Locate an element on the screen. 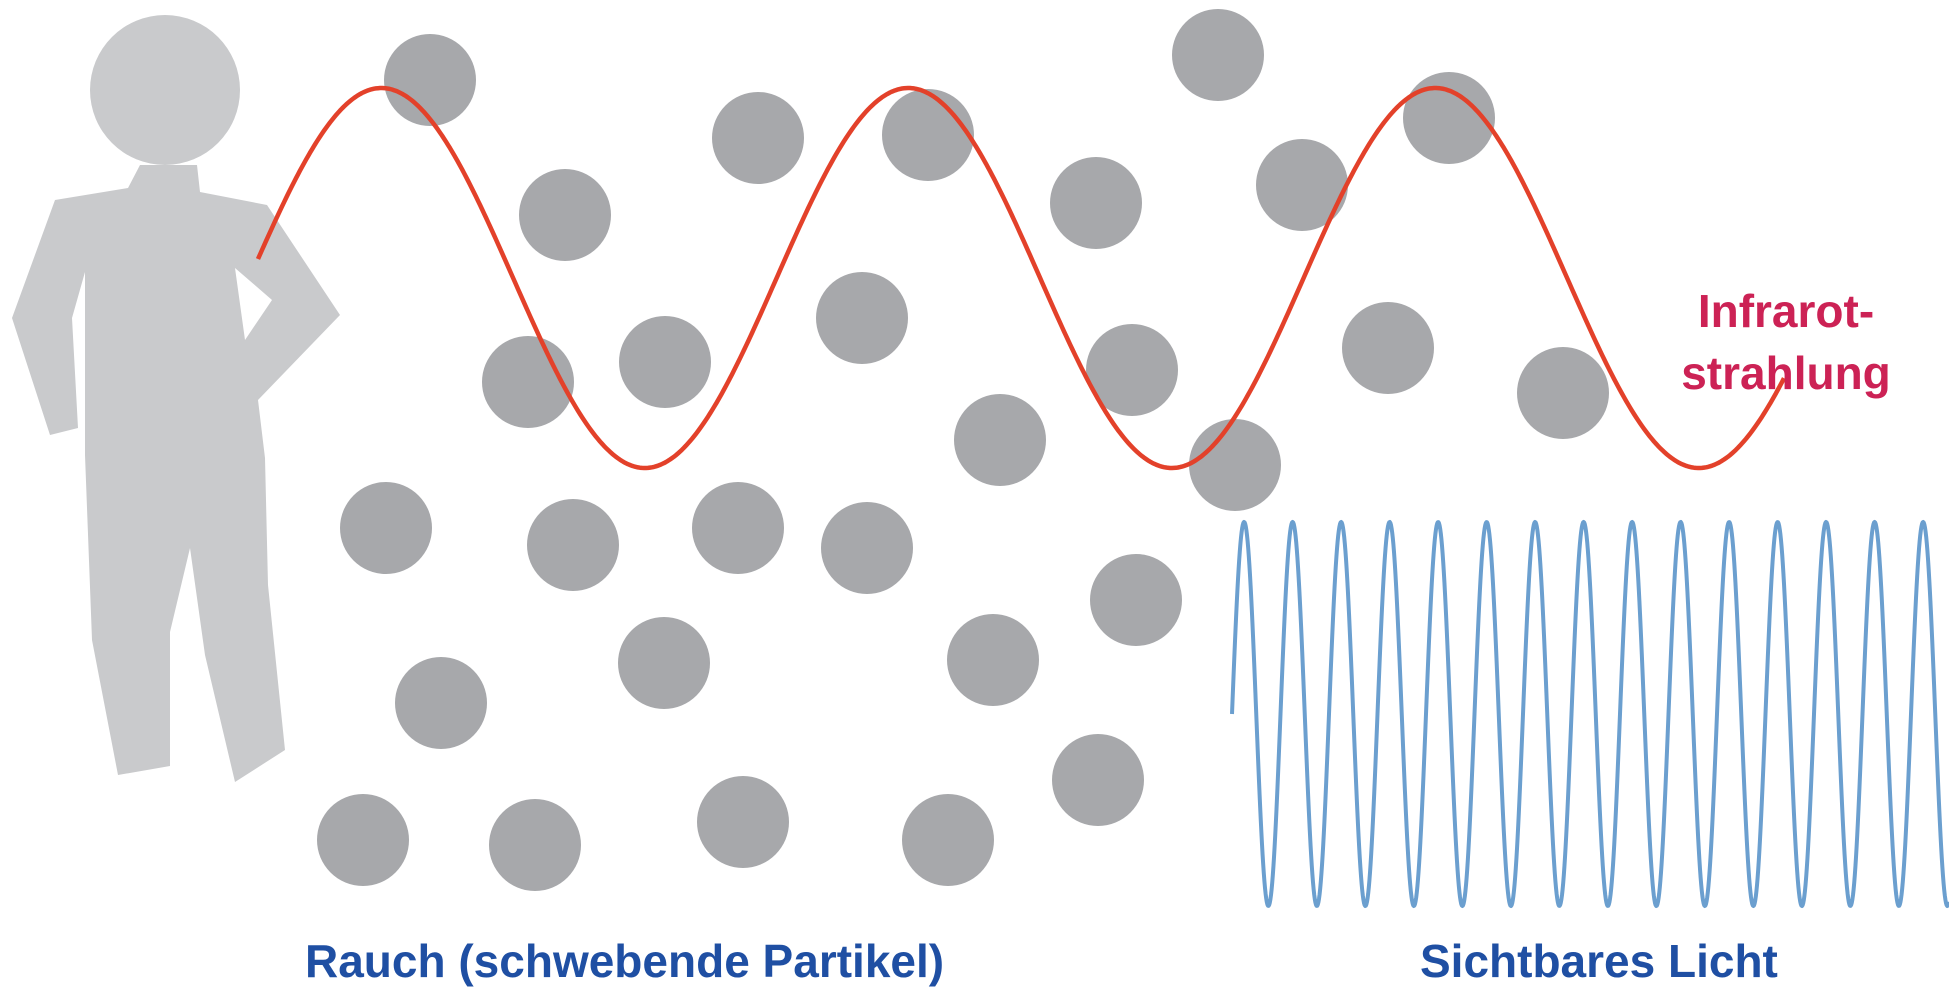 The width and height of the screenshot is (1949, 988). person-head is located at coordinates (165, 90).